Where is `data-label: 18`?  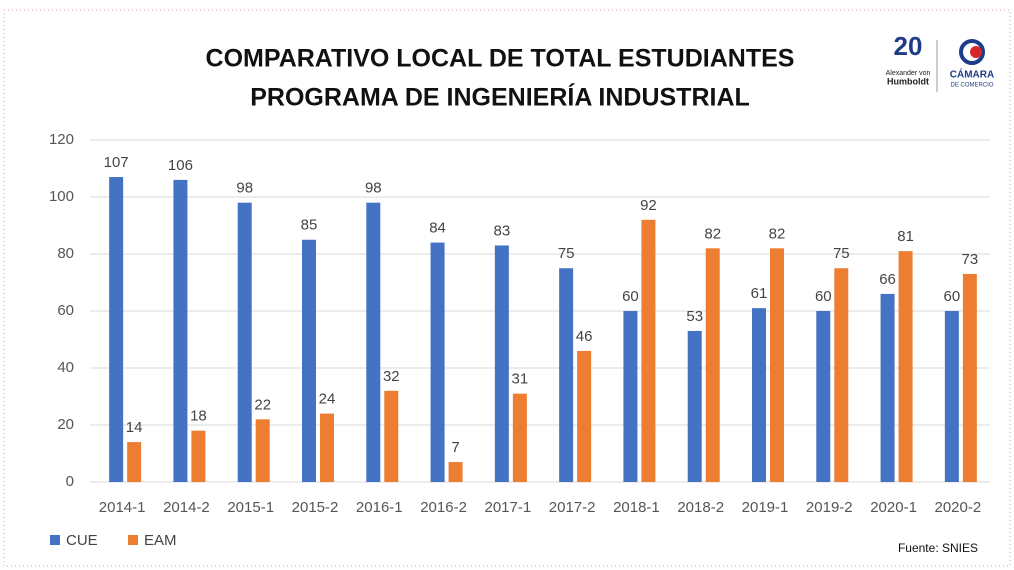 data-label: 18 is located at coordinates (198, 416).